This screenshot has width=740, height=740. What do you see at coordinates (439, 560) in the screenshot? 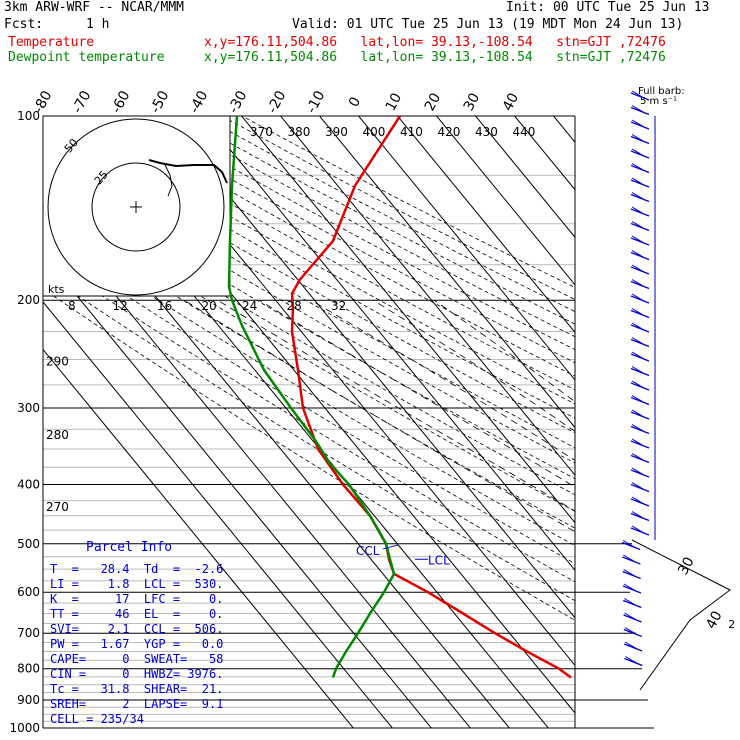
I see `lcl-label: LCL` at bounding box center [439, 560].